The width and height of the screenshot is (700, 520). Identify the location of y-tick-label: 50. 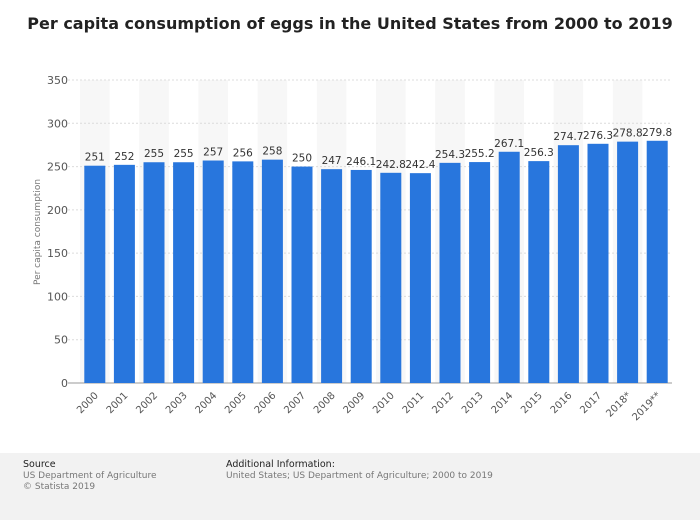
(61, 340).